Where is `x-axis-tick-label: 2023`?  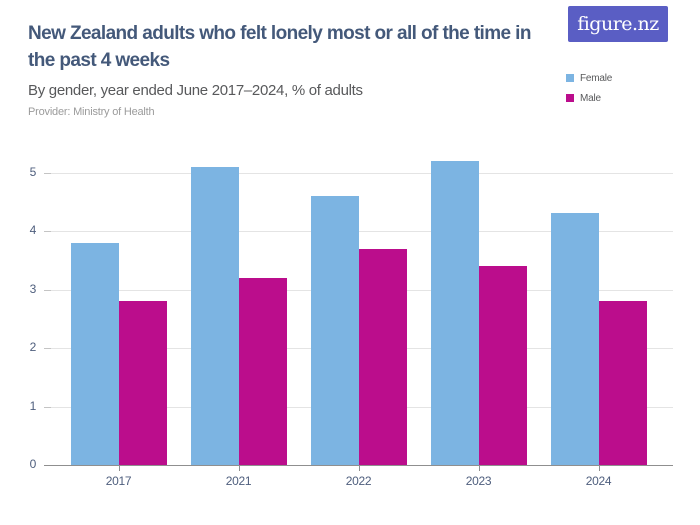
x-axis-tick-label: 2023 is located at coordinates (478, 481).